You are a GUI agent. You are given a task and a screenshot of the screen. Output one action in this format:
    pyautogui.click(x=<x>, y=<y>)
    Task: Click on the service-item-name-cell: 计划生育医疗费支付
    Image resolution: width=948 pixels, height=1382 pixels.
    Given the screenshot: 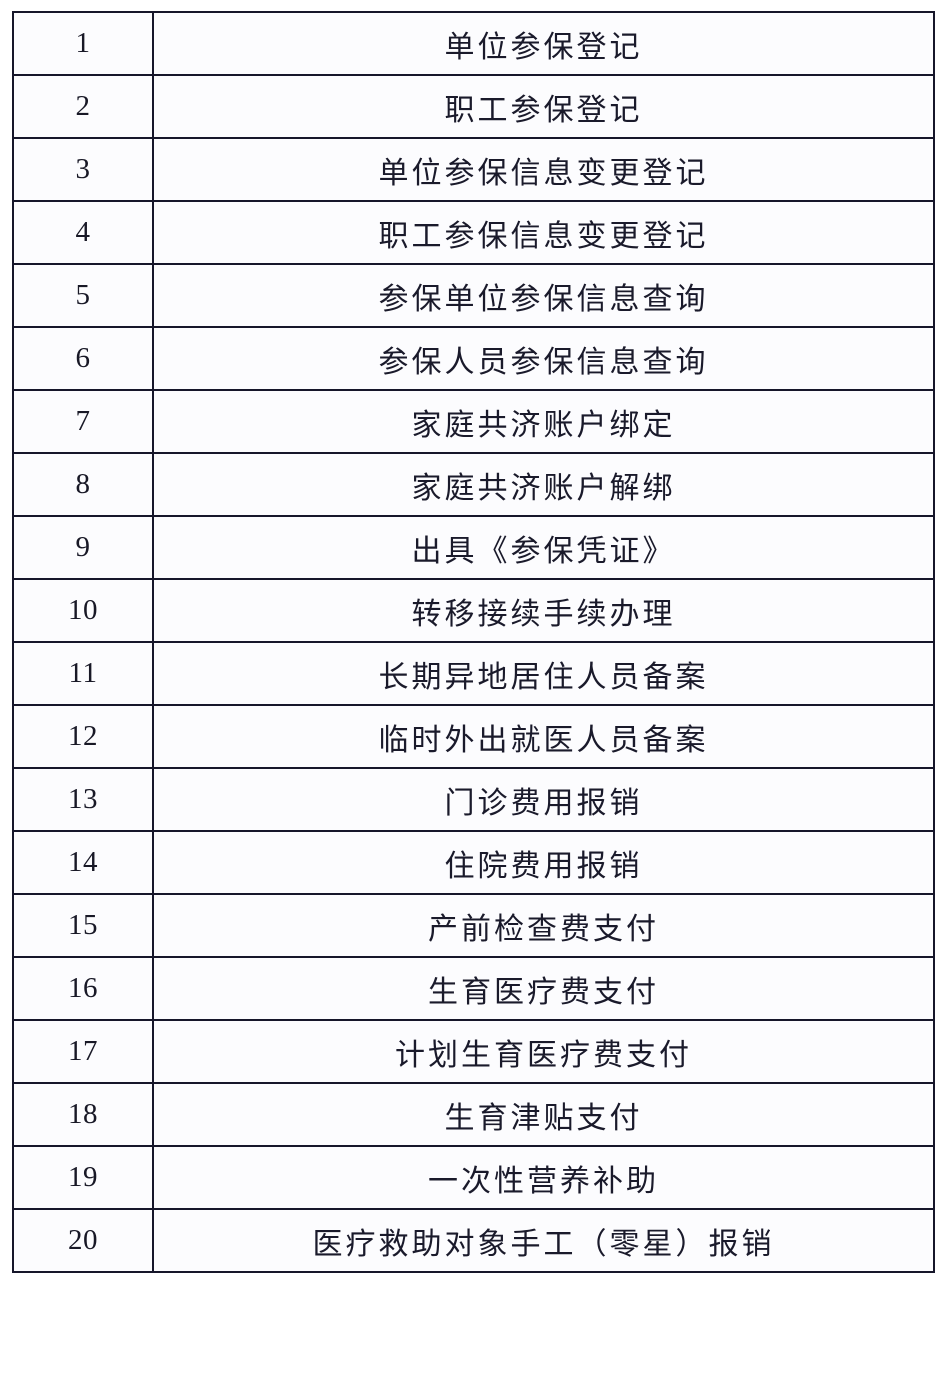 What is the action you would take?
    pyautogui.click(x=543, y=1051)
    